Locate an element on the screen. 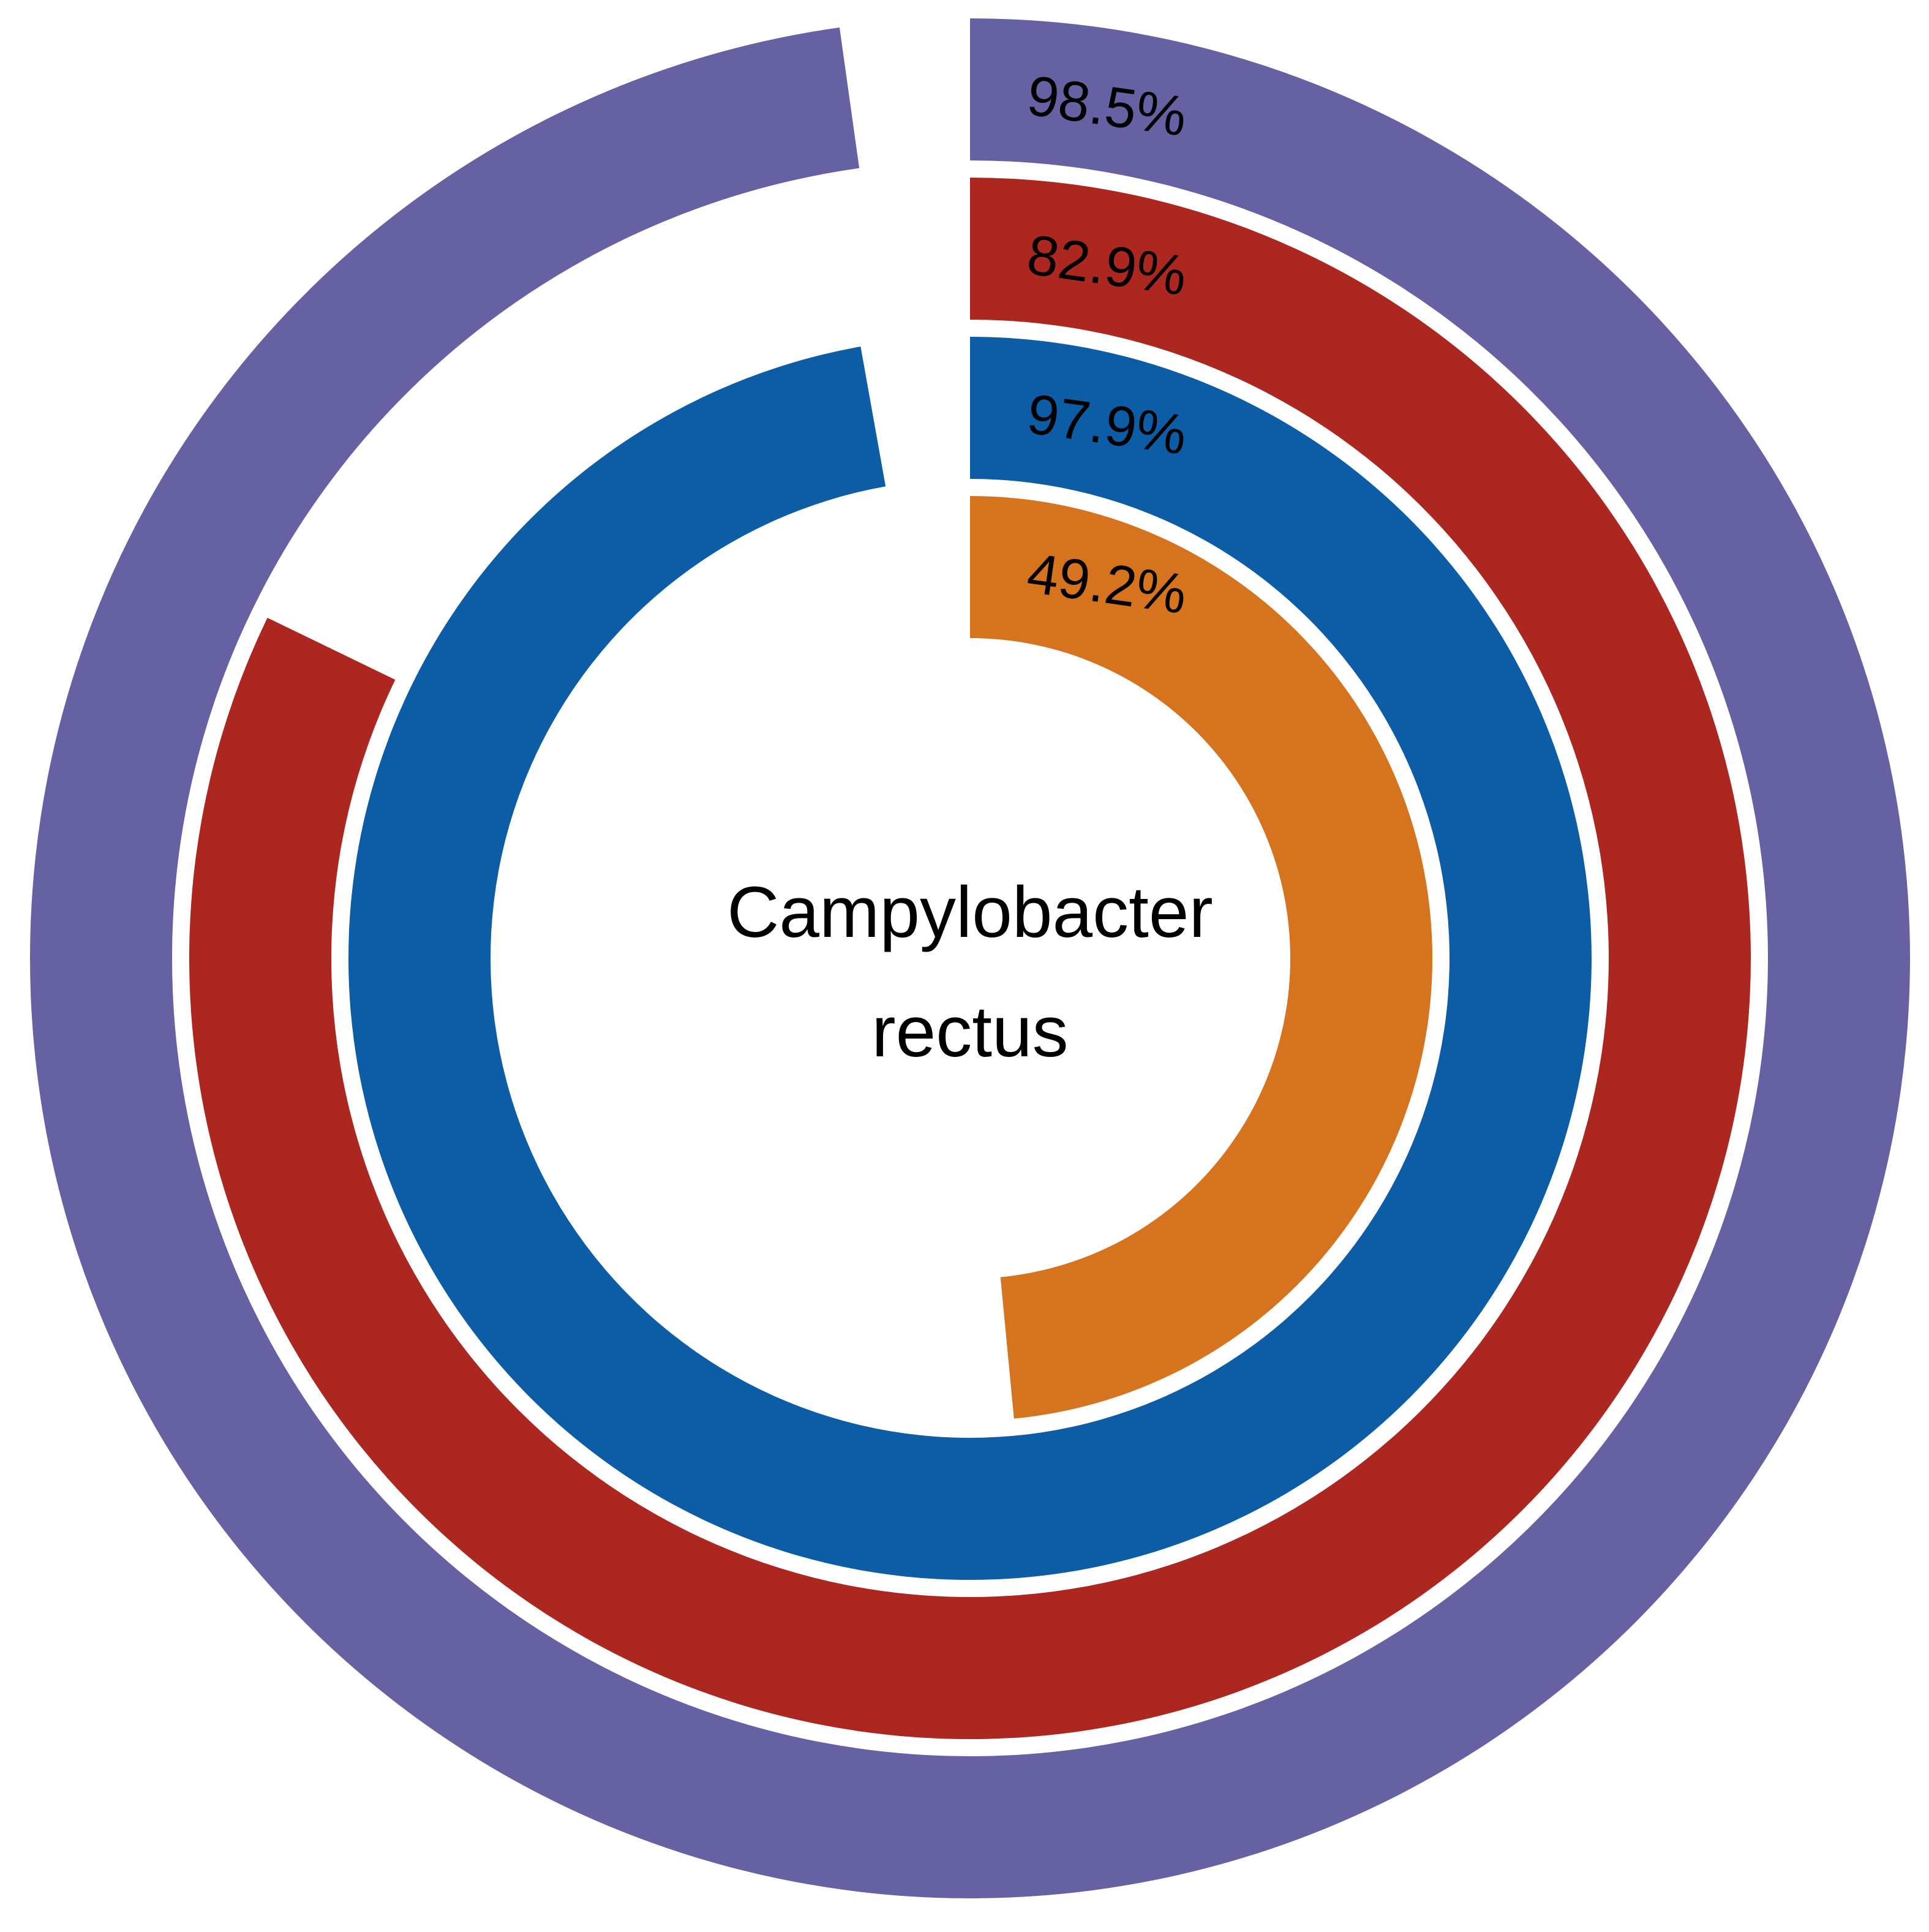 This screenshot has height=1932, width=1929. center-label-layer: Campylobacter rectus is located at coordinates (970, 972).